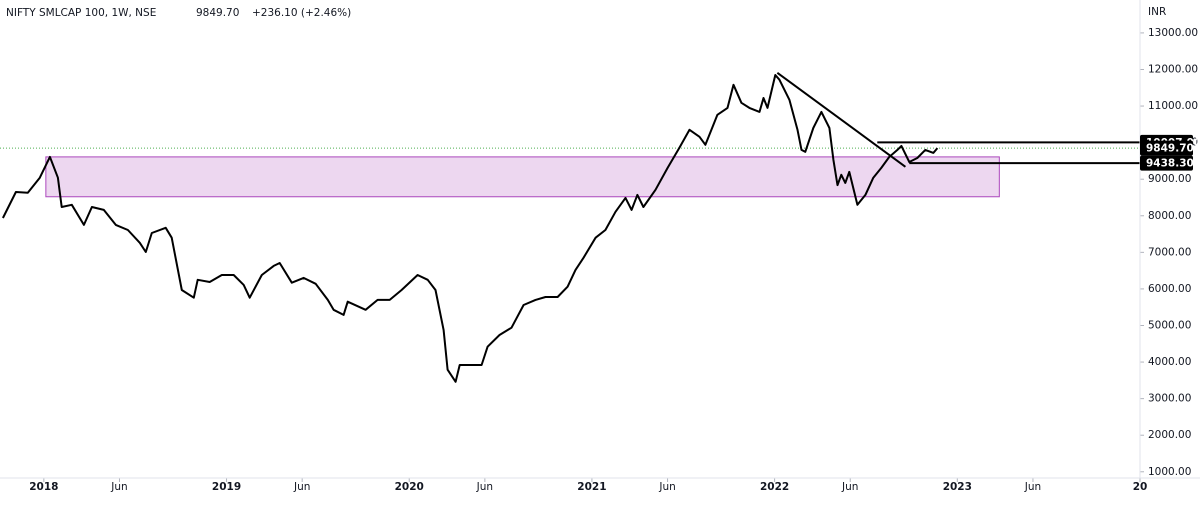 This screenshot has width=1200, height=506. What do you see at coordinates (522, 177) in the screenshot?
I see `zone-rect` at bounding box center [522, 177].